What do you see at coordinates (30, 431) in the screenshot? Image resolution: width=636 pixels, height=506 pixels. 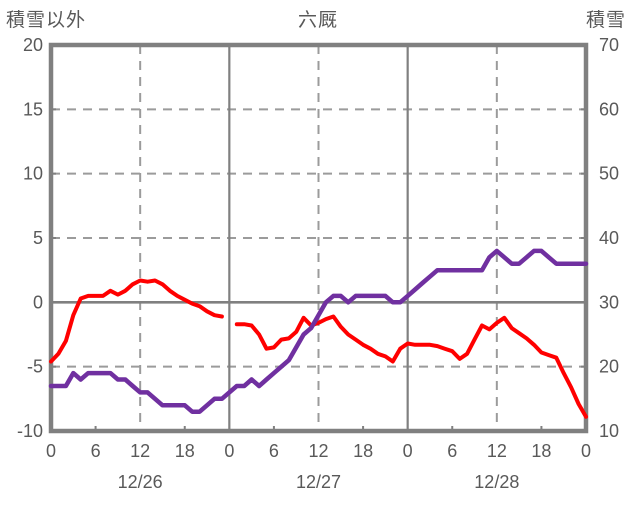 I see `axis-tick-label: -10` at bounding box center [30, 431].